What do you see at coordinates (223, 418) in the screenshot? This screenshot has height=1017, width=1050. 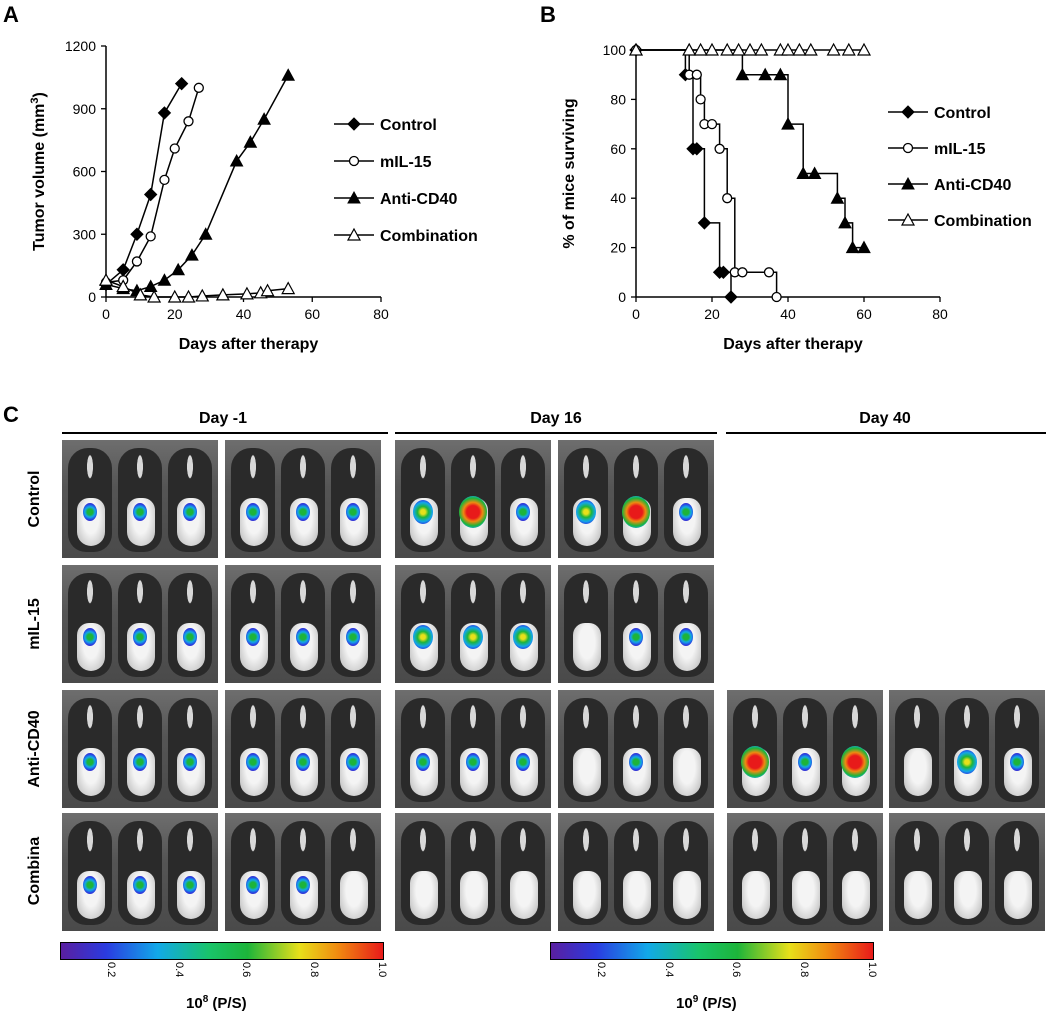 I see `header-day-minus1: Day -1` at bounding box center [223, 418].